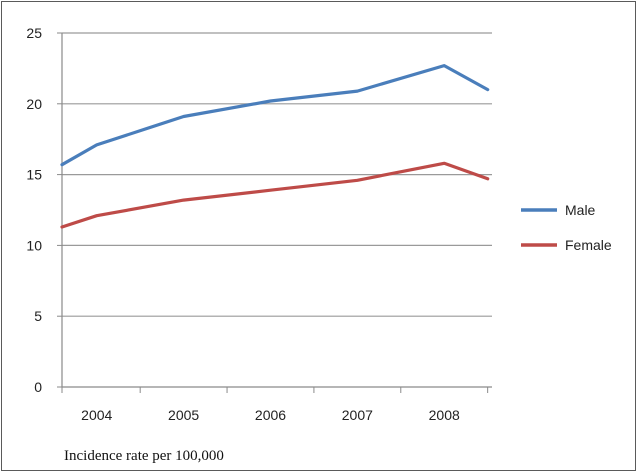 The width and height of the screenshot is (639, 474). Describe the element at coordinates (34, 104) in the screenshot. I see `y-tick-label-20: 20` at that location.